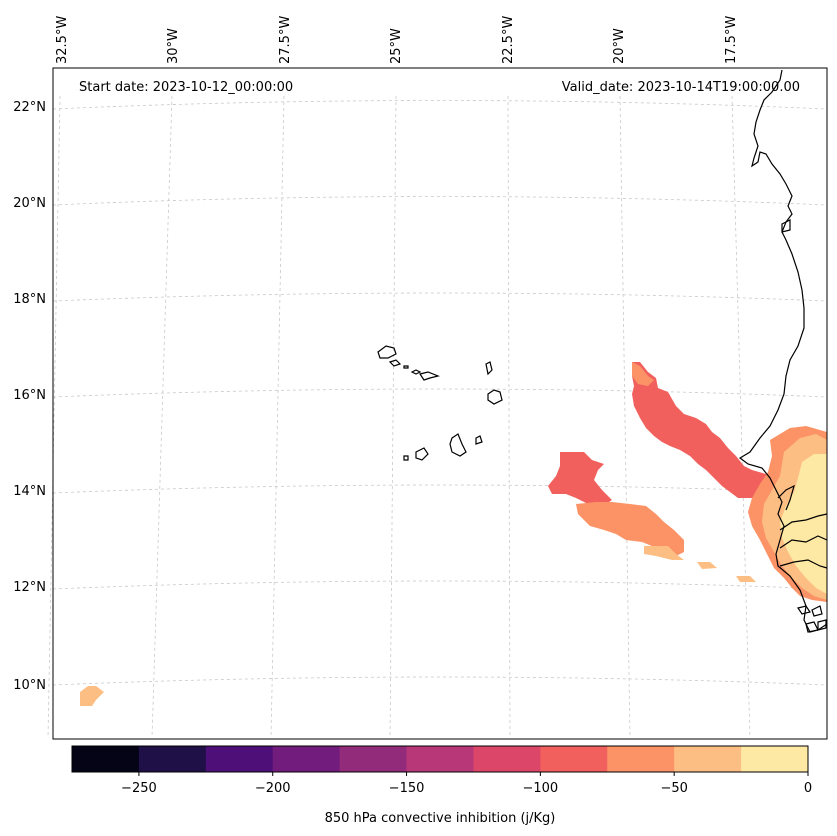 The width and height of the screenshot is (837, 836). What do you see at coordinates (643, 374) in the screenshot?
I see `cin-band-northwest-light` at bounding box center [643, 374].